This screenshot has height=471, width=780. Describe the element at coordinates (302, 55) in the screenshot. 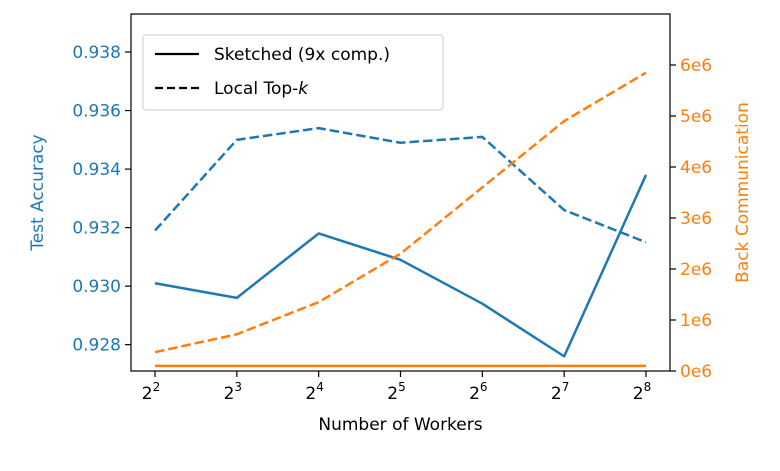

I see `legend-entry-sketched: Sketched (9x comp.)` at that location.